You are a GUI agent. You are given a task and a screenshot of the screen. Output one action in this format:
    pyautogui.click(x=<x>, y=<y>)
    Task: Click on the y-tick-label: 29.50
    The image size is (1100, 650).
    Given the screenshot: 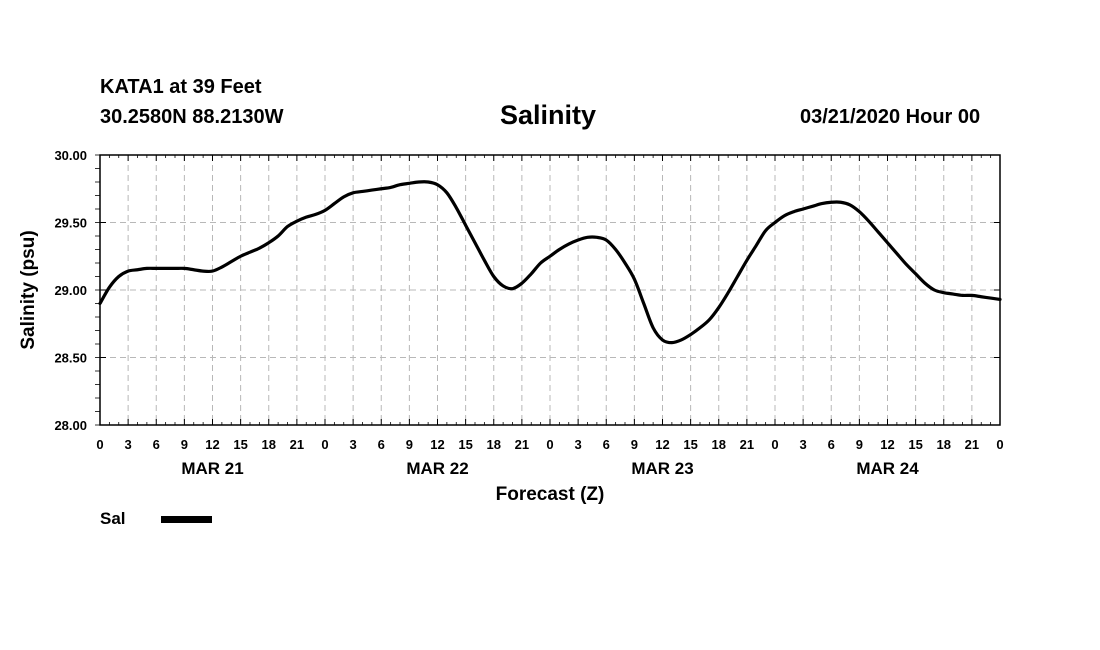 What is the action you would take?
    pyautogui.click(x=70, y=223)
    